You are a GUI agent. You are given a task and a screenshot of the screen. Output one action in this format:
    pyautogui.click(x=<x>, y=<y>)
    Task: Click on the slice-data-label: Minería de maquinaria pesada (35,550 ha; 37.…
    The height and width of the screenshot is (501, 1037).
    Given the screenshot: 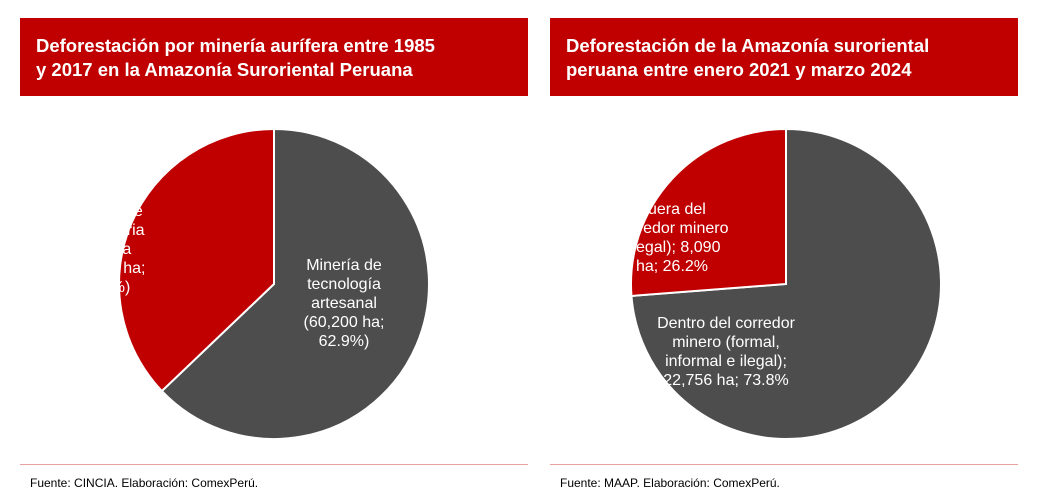 What is the action you would take?
    pyautogui.click(x=105, y=249)
    